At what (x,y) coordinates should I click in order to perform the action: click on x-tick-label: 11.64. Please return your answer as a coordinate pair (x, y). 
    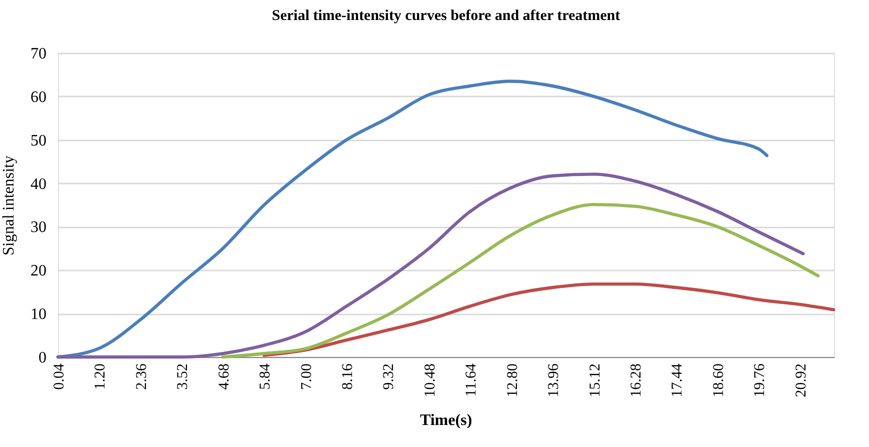
    Looking at the image, I should click on (472, 380).